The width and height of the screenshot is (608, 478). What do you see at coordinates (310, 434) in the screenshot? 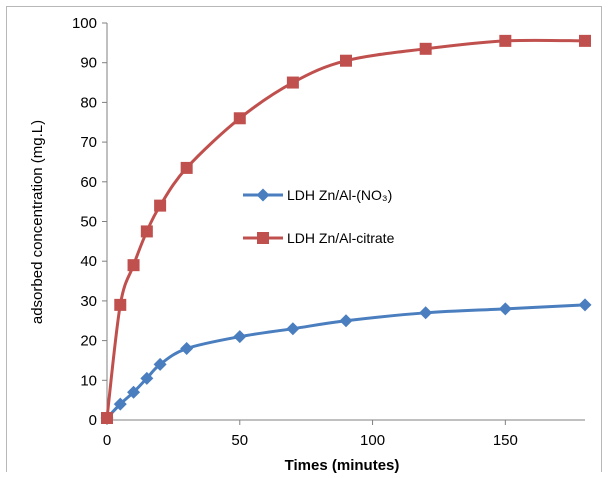
I see `x-axis-ticks: 0 50 100 150` at bounding box center [310, 434].